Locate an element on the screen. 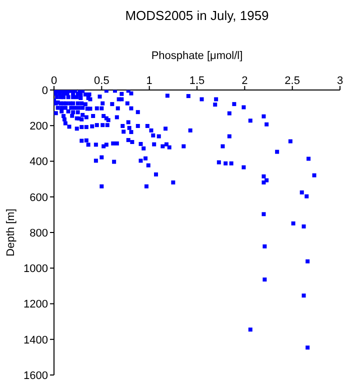 The height and width of the screenshot is (384, 345). x-axis-title: Phosphate [μmol/l] is located at coordinates (197, 56).